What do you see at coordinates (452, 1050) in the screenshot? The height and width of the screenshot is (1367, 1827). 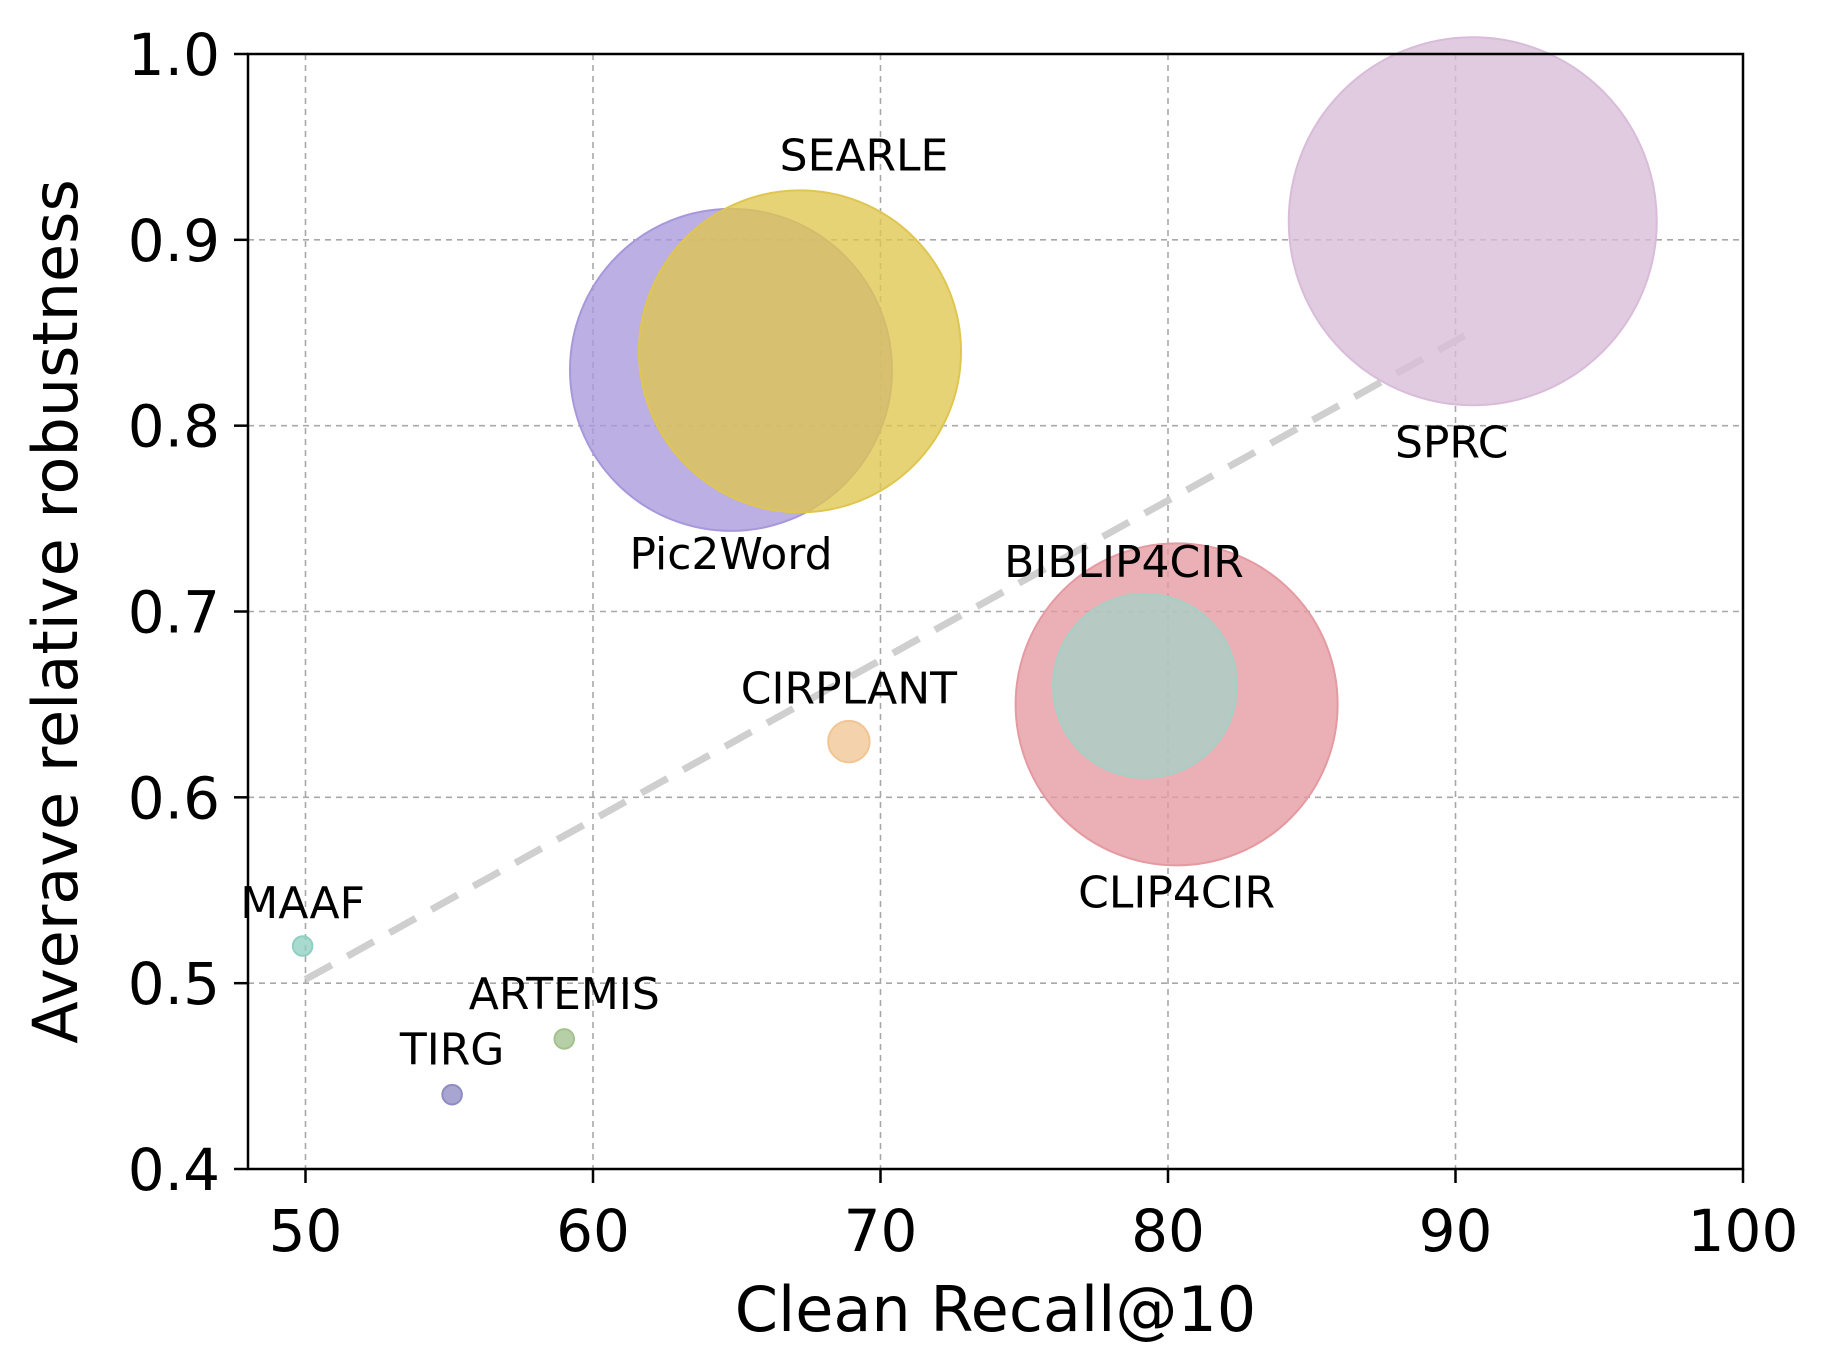 I see `label-tirg: TIRG` at bounding box center [452, 1050].